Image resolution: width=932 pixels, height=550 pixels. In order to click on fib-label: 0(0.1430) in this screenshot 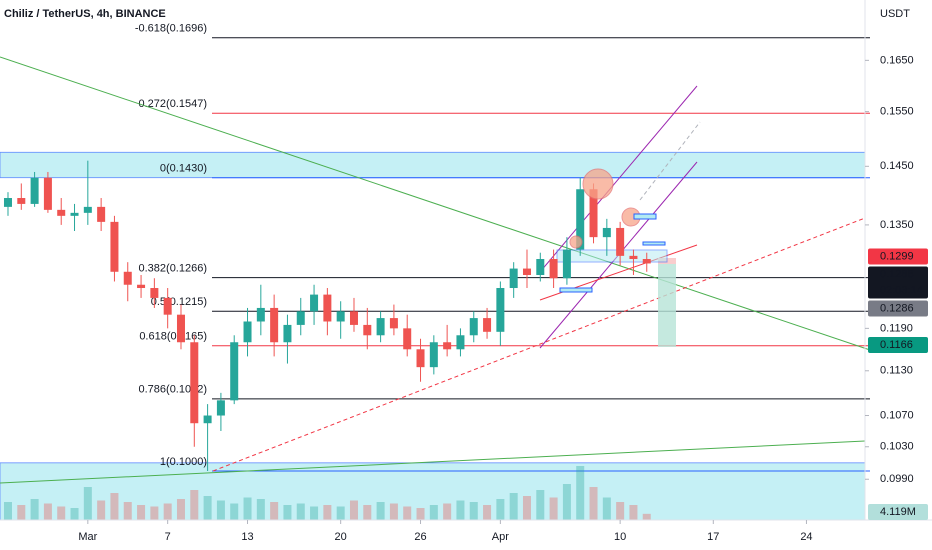, I will do `click(183, 169)`.